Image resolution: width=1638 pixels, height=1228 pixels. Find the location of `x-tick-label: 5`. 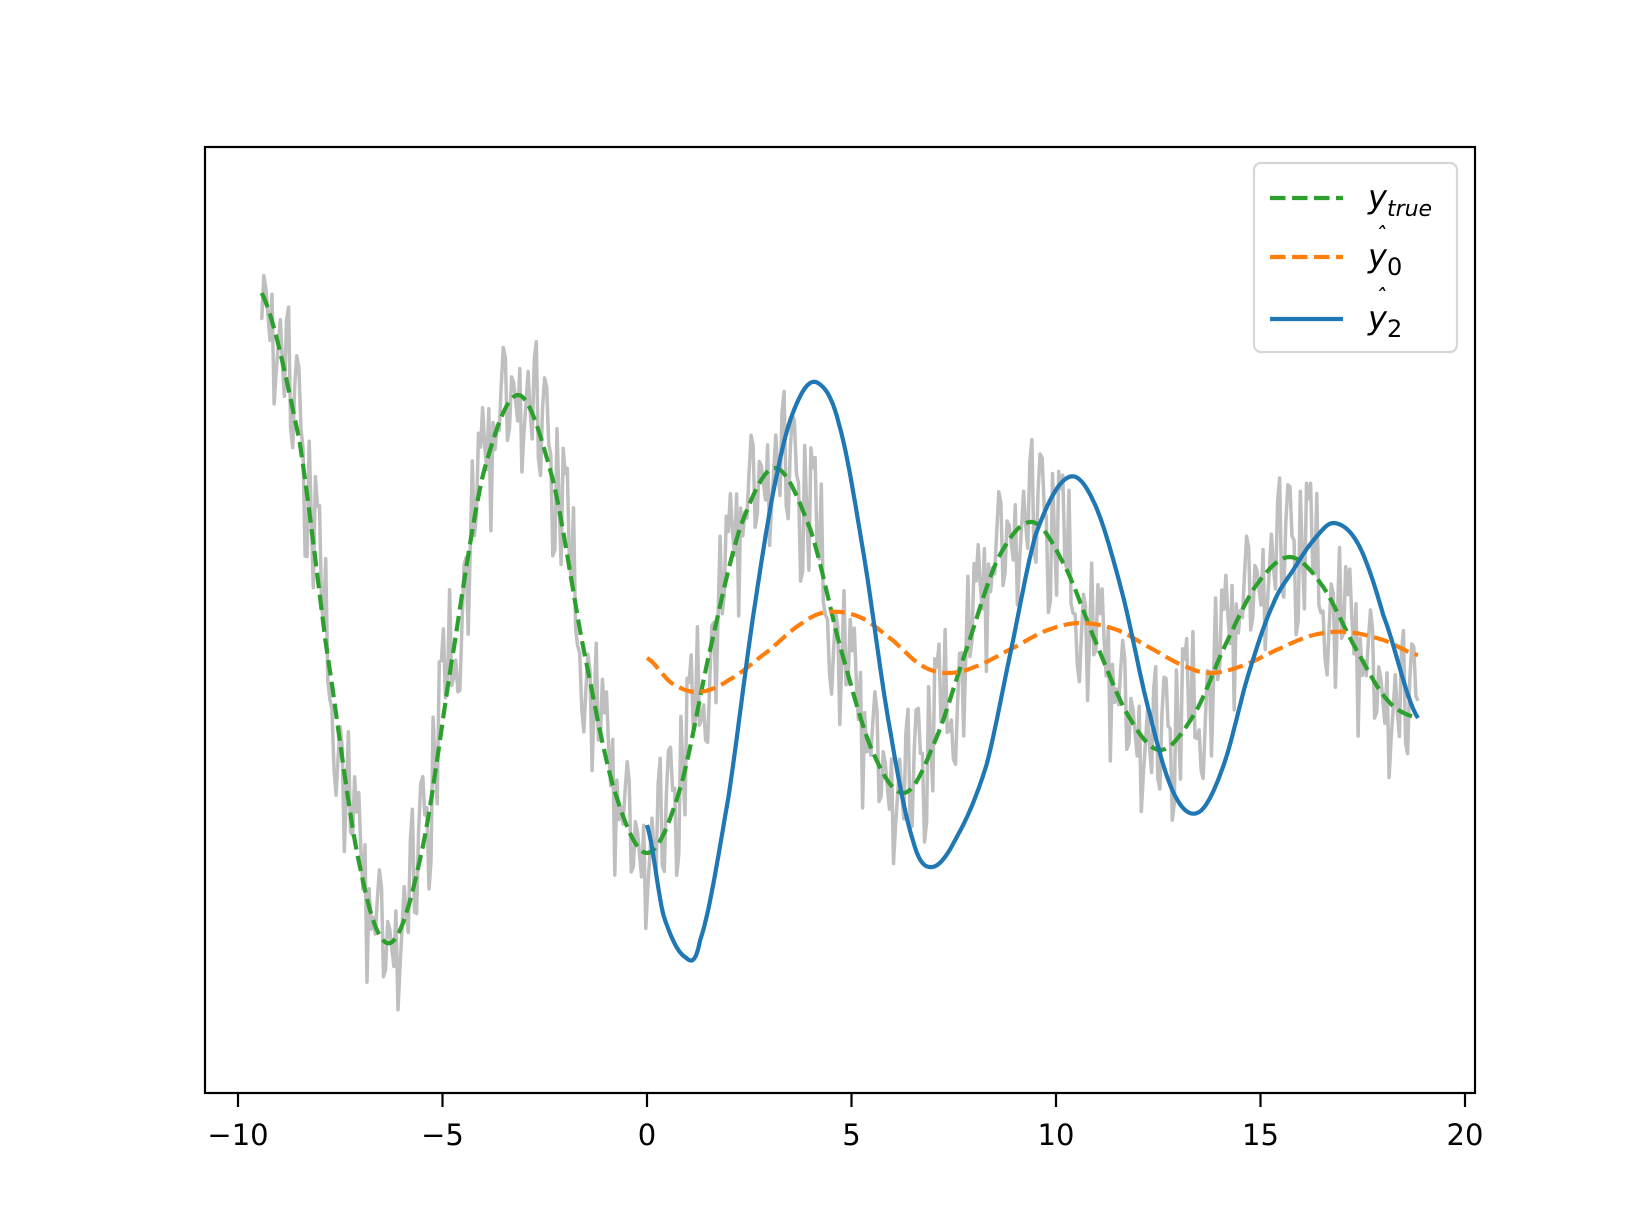

x-tick-label: 5 is located at coordinates (851, 1135).